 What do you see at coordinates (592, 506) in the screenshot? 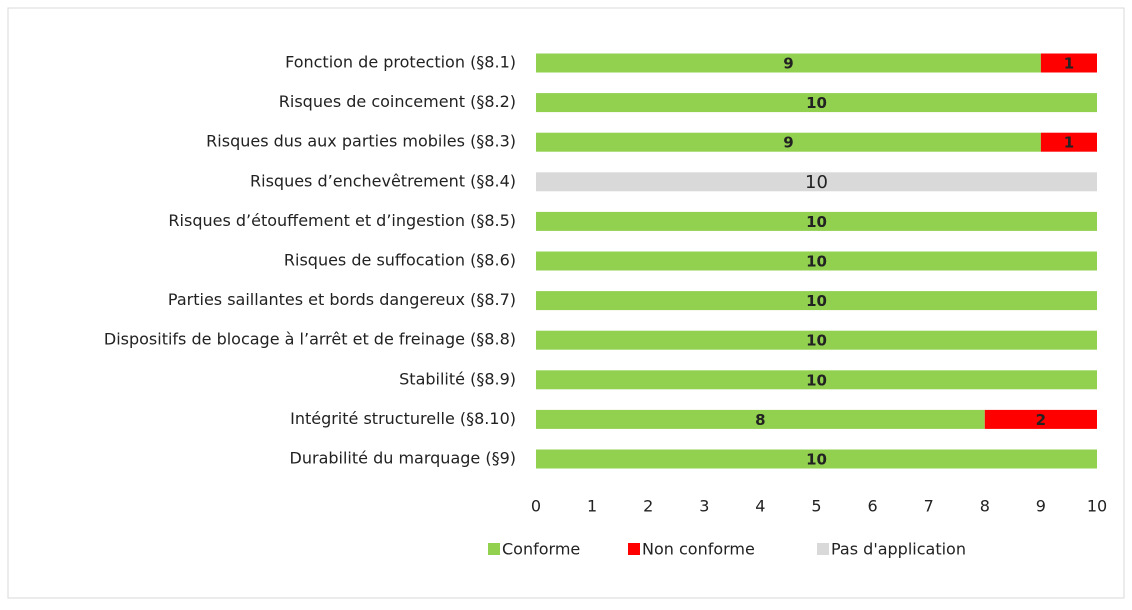
I see `x-tick-label: 1` at bounding box center [592, 506].